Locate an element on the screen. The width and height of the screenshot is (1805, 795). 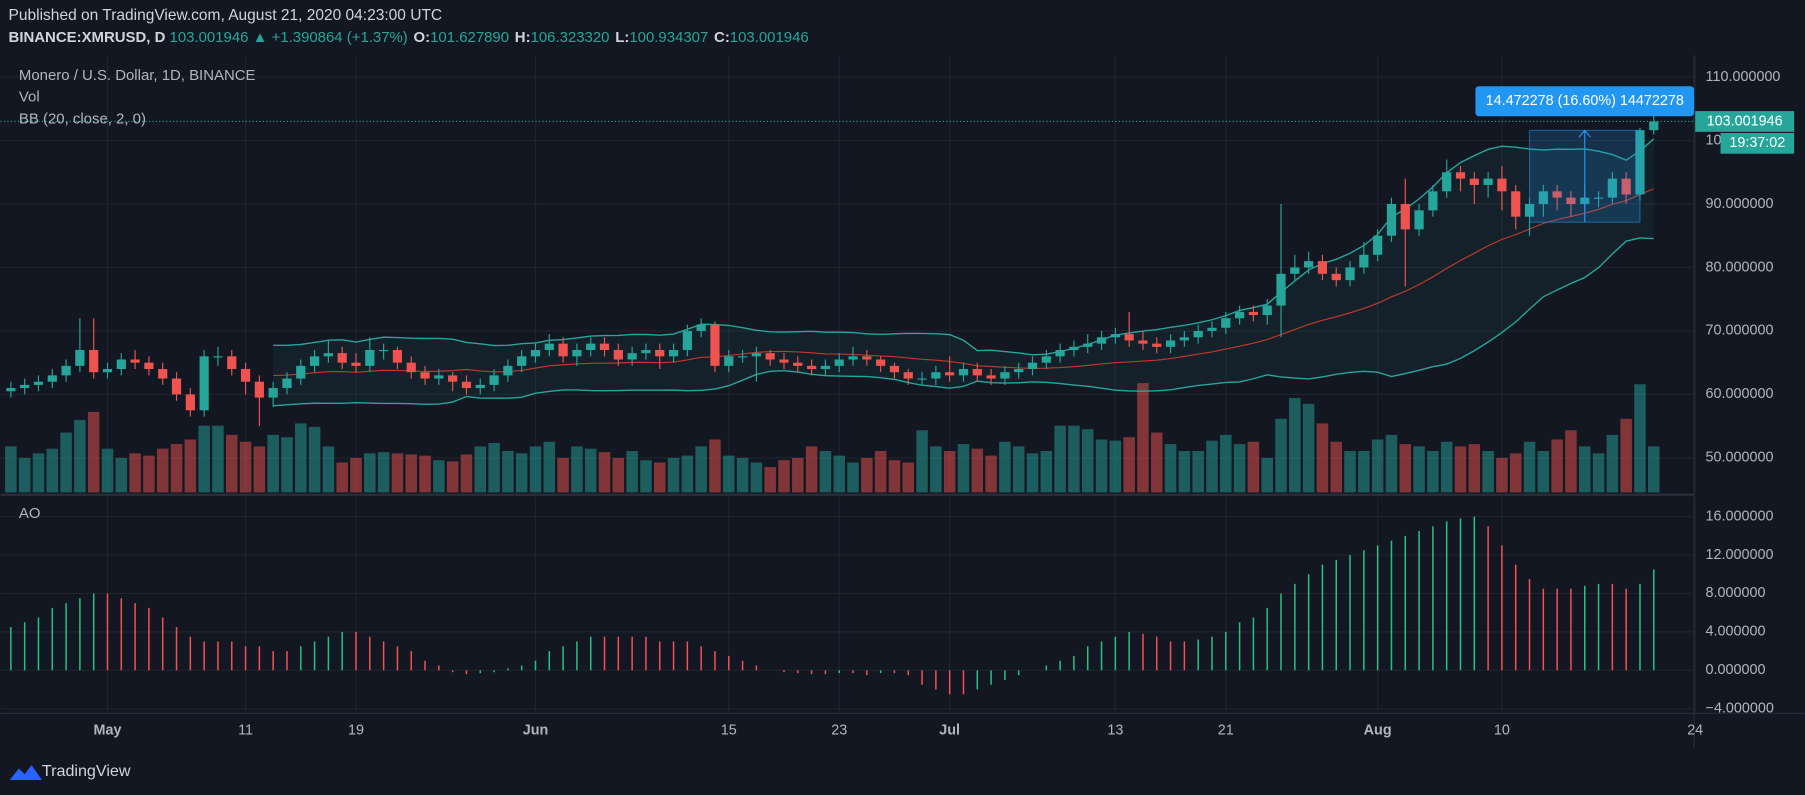
measure-label-box is located at coordinates (1585, 101).